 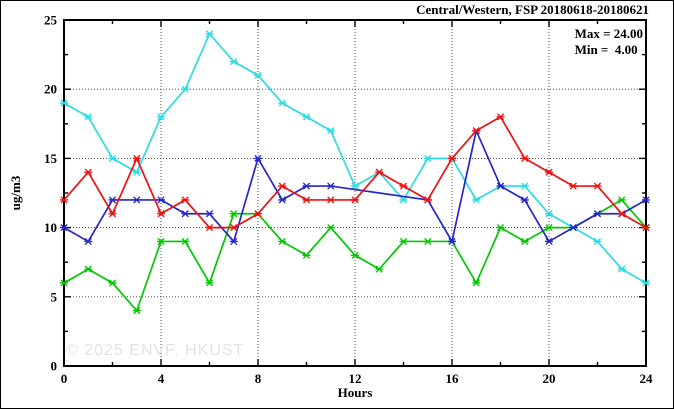 What do you see at coordinates (355, 392) in the screenshot?
I see `x-axis-label: Hours` at bounding box center [355, 392].